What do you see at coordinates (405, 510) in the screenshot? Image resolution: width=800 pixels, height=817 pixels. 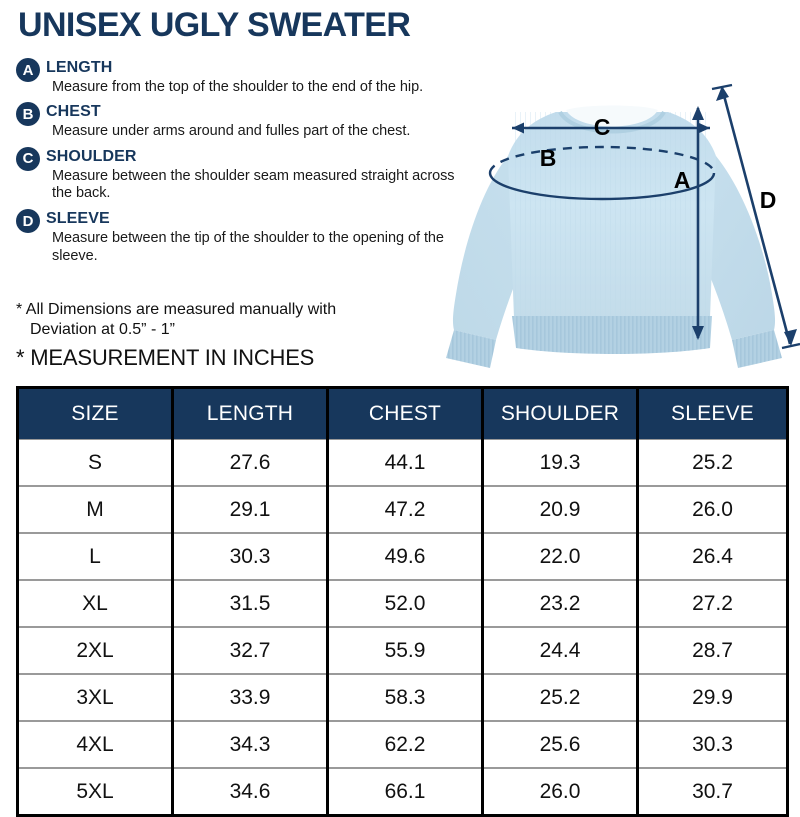 I see `cell-chest: 47.2` at bounding box center [405, 510].